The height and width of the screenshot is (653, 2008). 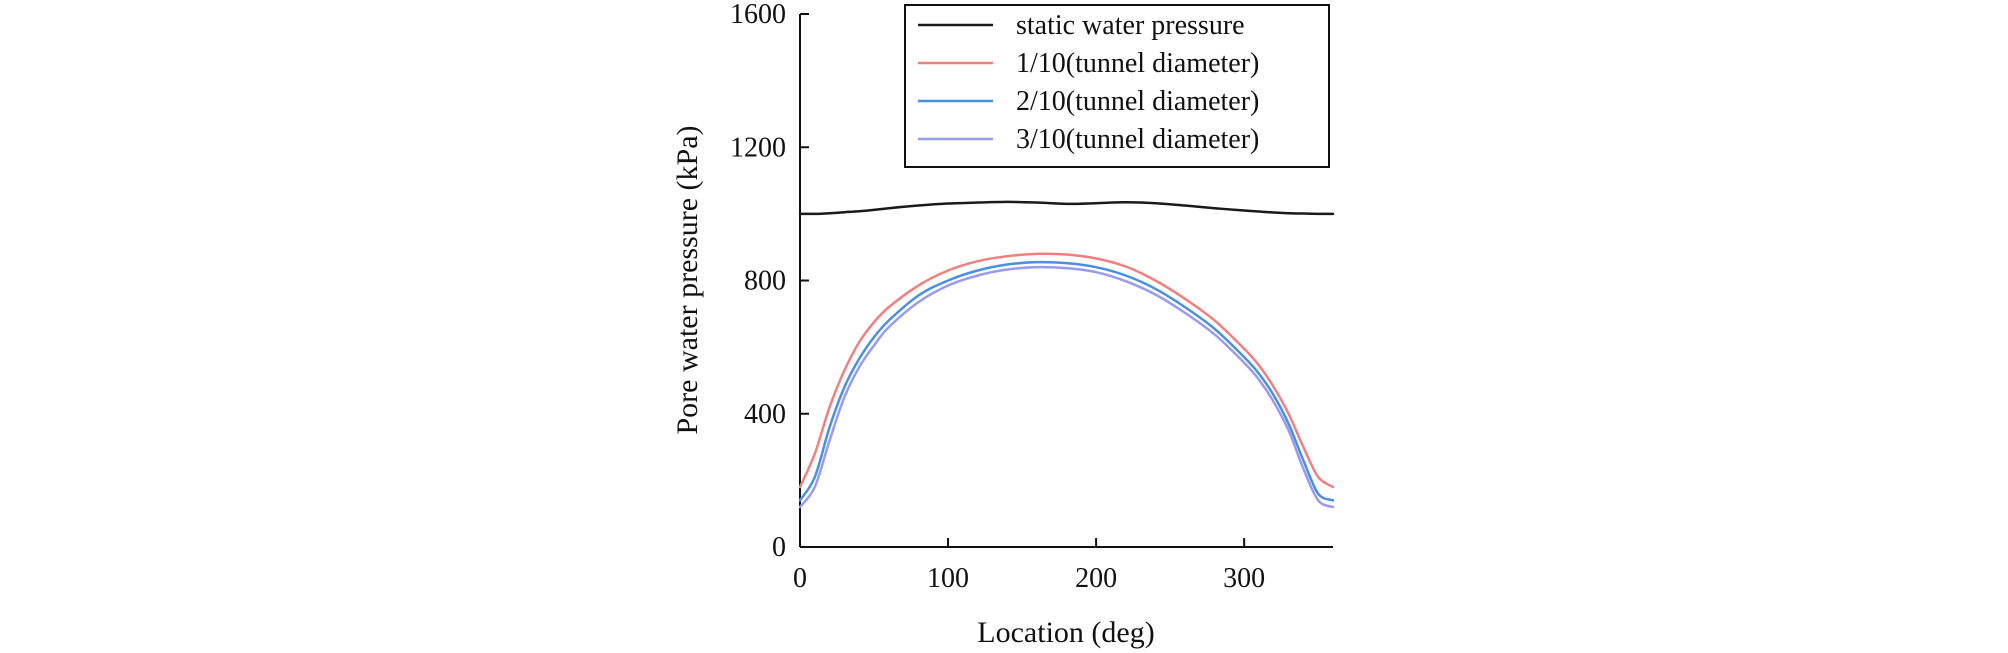 I want to click on legend-label-2: 1/10(tunnel diameter), so click(x=1137, y=63).